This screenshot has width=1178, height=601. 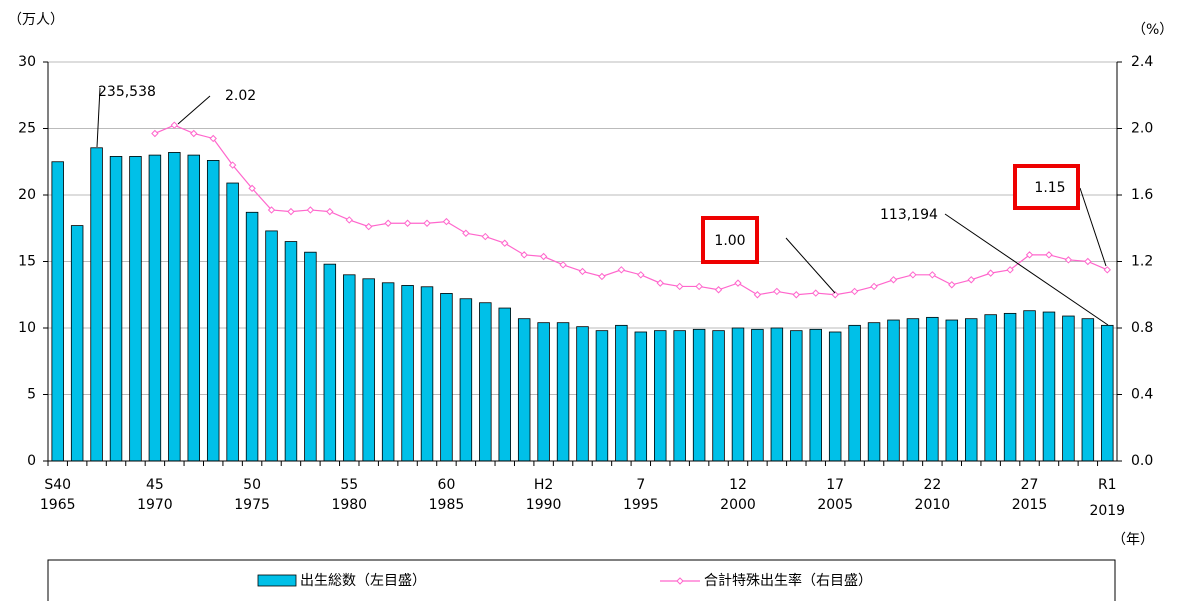 What do you see at coordinates (1107, 485) in the screenshot?
I see `x-tick-label: R1` at bounding box center [1107, 485].